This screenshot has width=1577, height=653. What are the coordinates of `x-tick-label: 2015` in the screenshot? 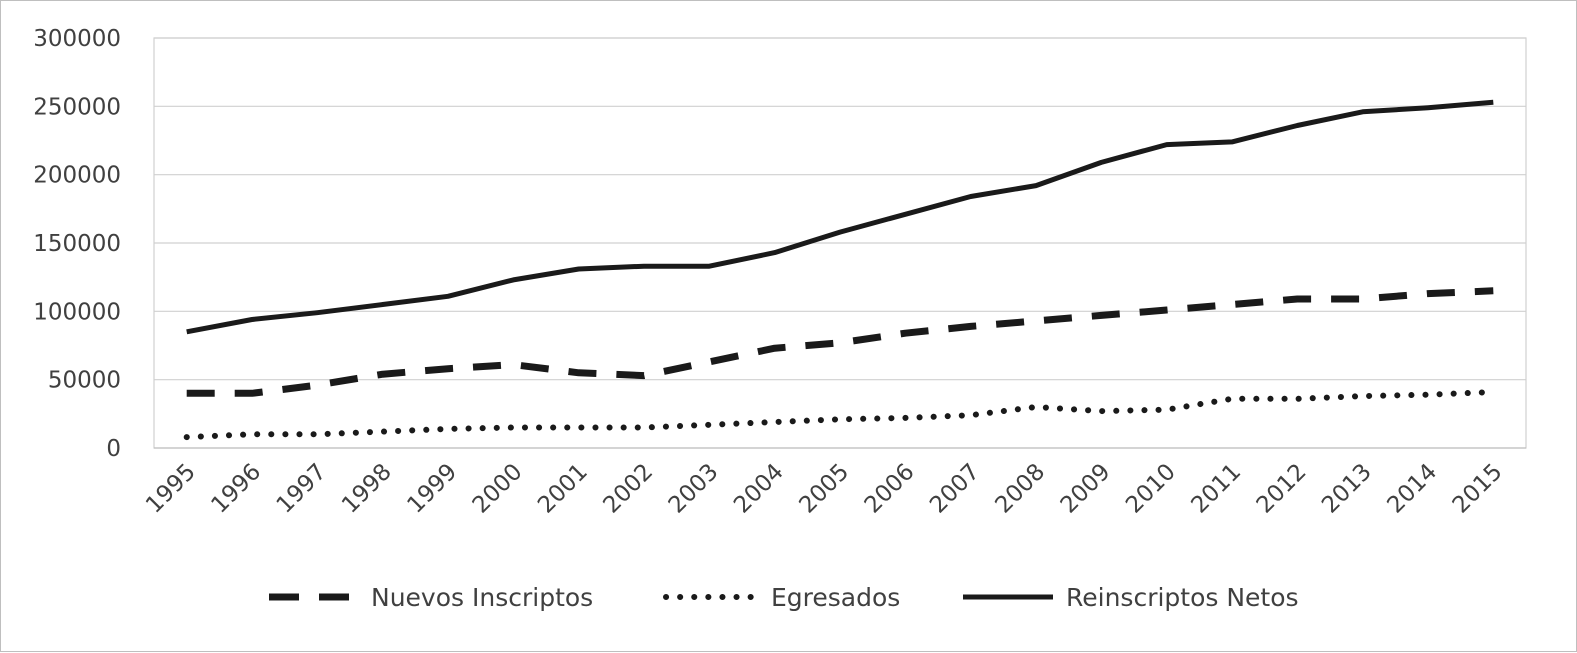 It's located at (1478, 489).